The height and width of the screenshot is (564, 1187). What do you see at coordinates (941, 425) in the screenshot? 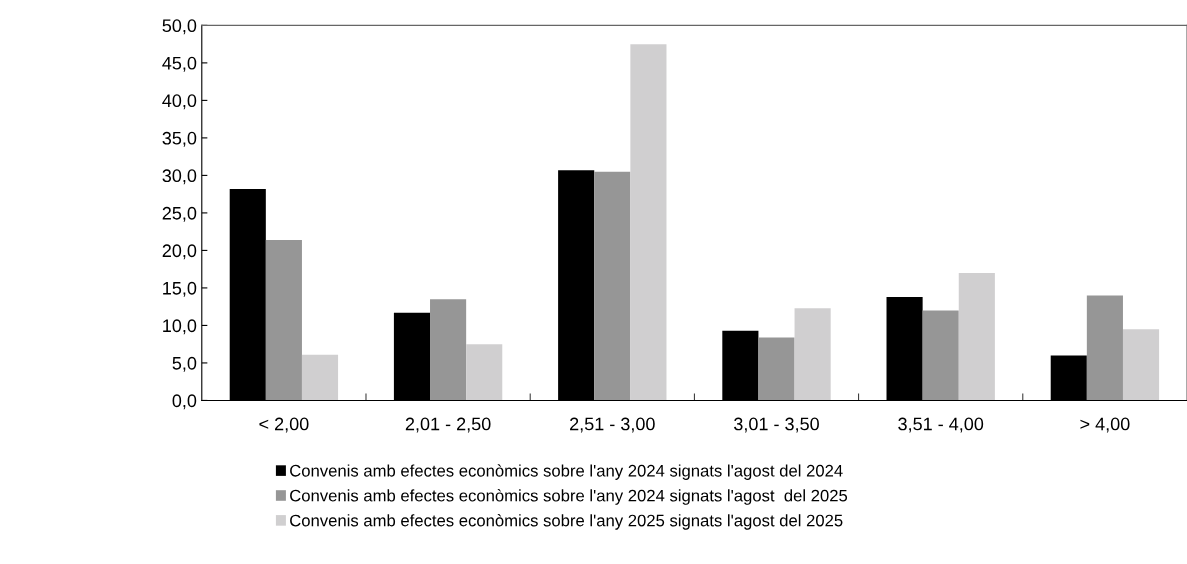
I see `x-tick-label: 3,51 - 4,00` at bounding box center [941, 425].